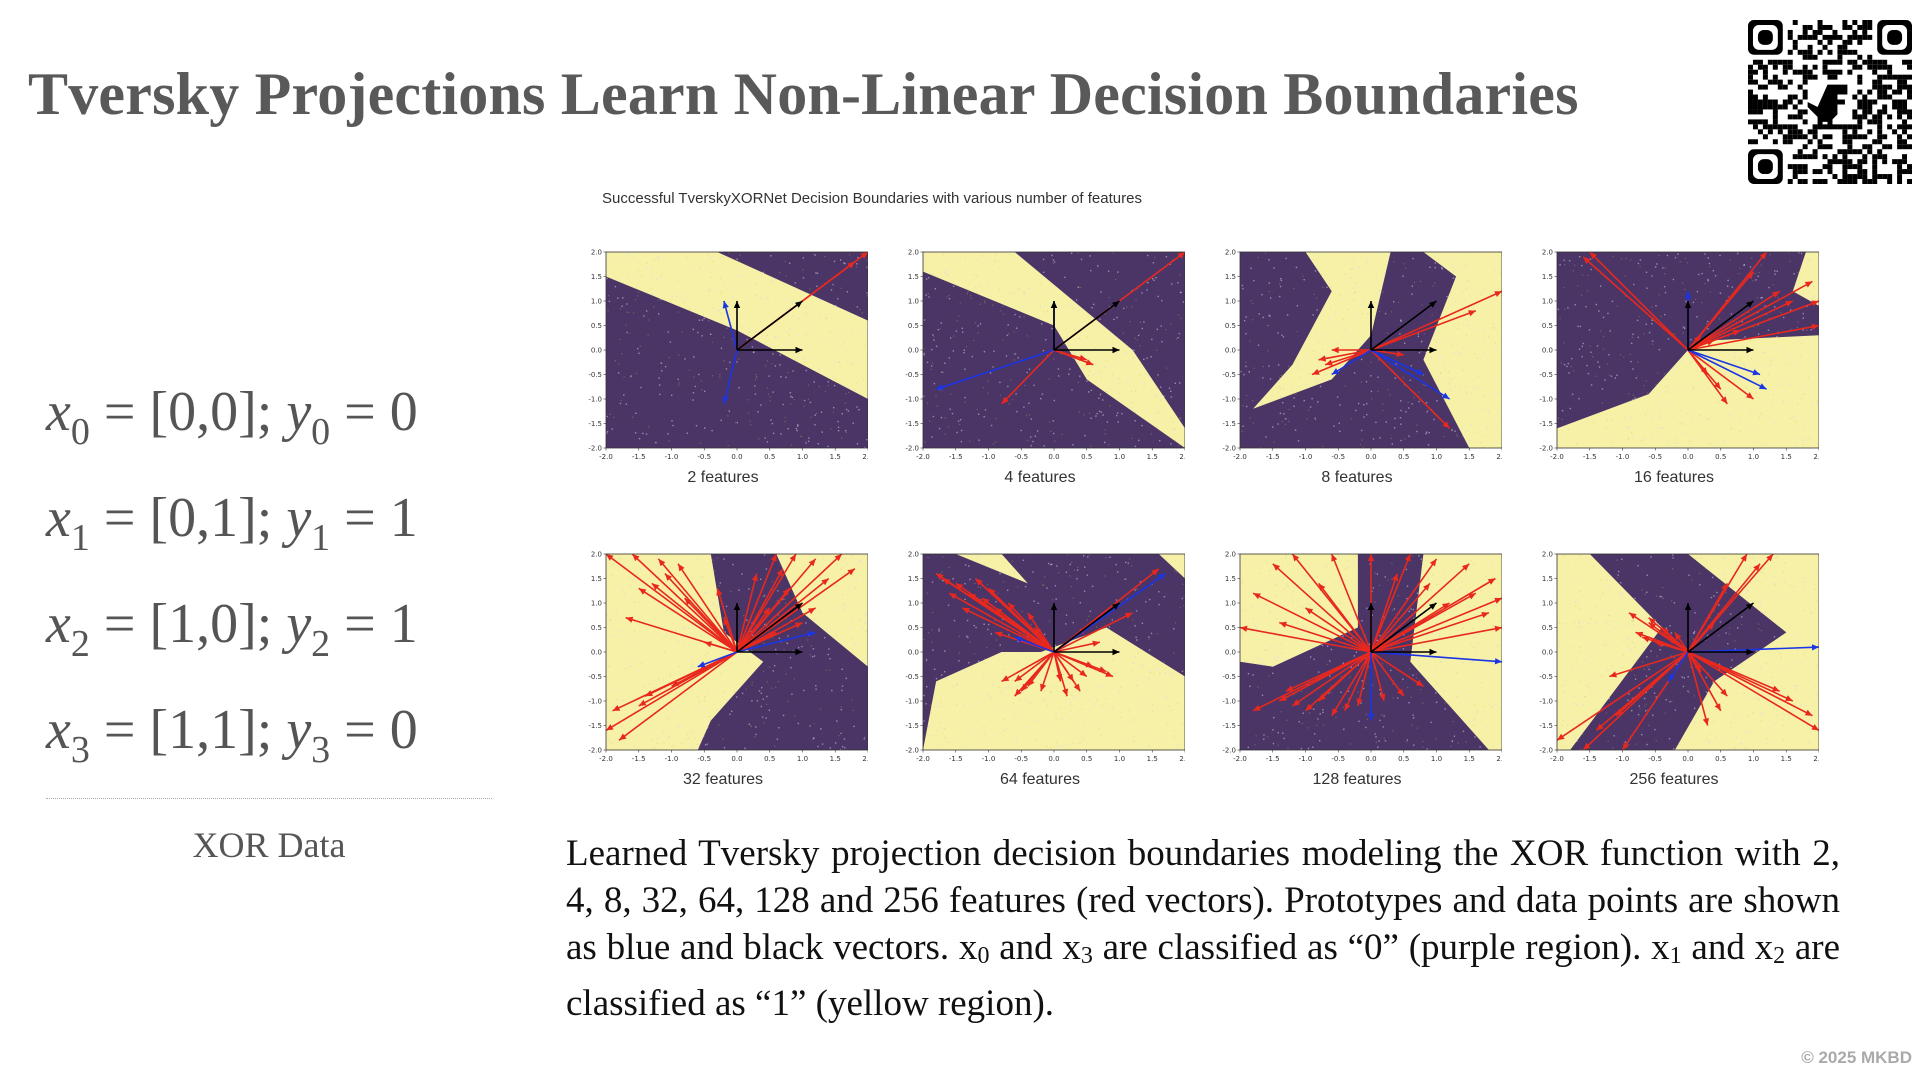 Image resolution: width=1920 pixels, height=1080 pixels. I want to click on x-tick-label: -1.0, so click(1623, 457).